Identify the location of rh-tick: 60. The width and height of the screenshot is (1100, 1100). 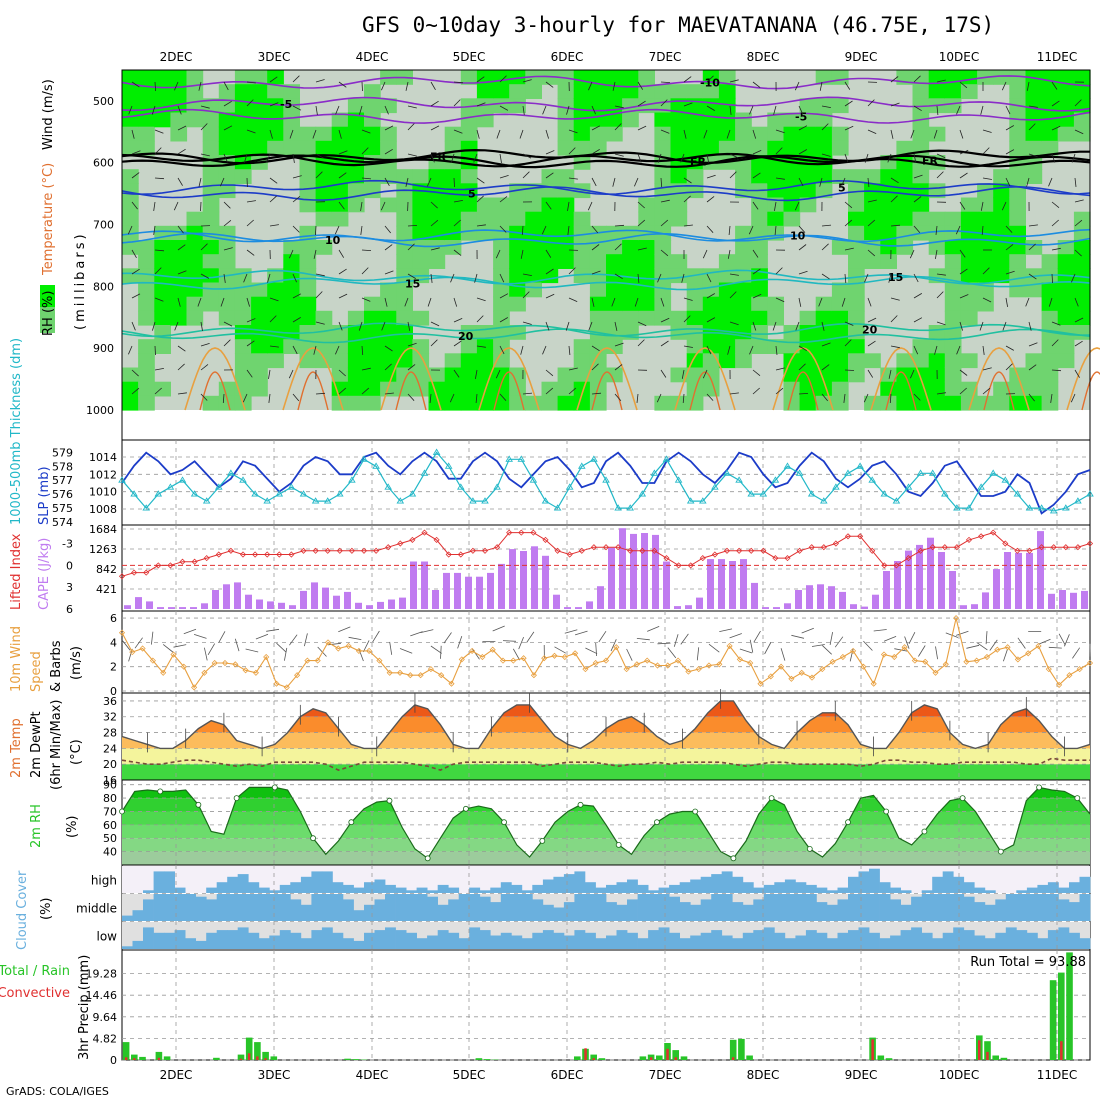
(110, 825).